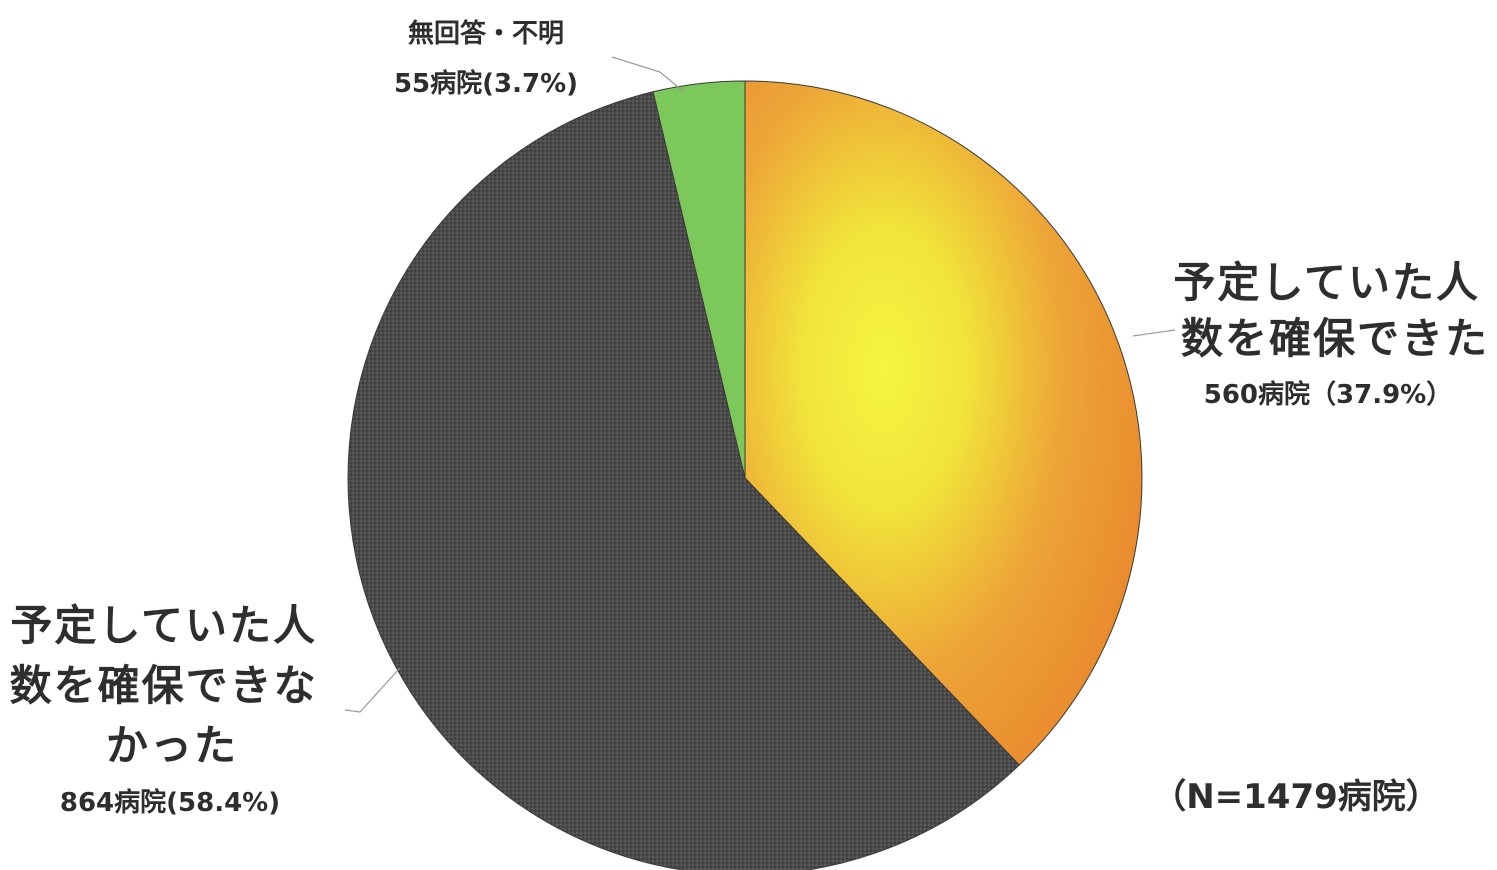 The width and height of the screenshot is (1497, 870). I want to click on count-label-no-answer: 55病院(3.7%), so click(486, 83).